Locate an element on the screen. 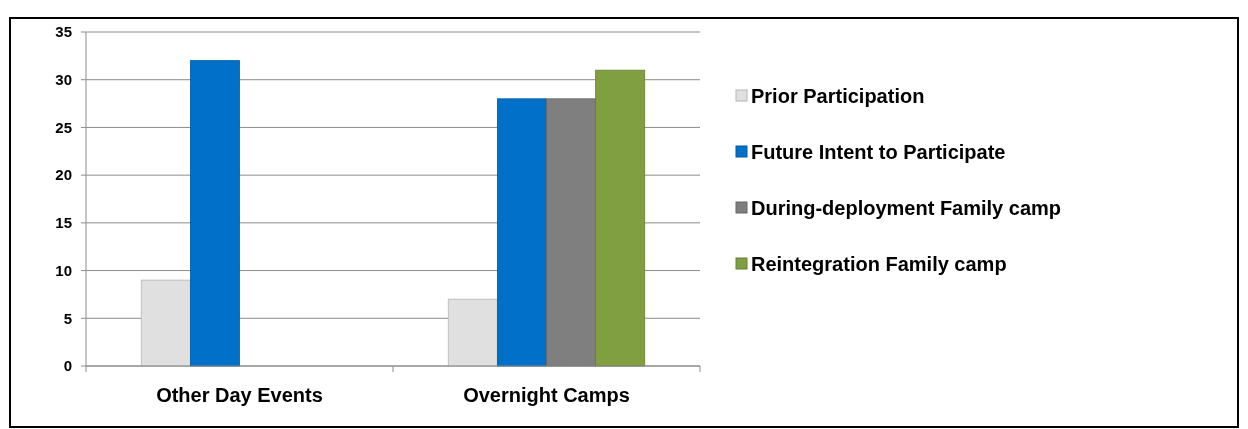 The image size is (1248, 429). y-tick-label: 25 is located at coordinates (63, 127).